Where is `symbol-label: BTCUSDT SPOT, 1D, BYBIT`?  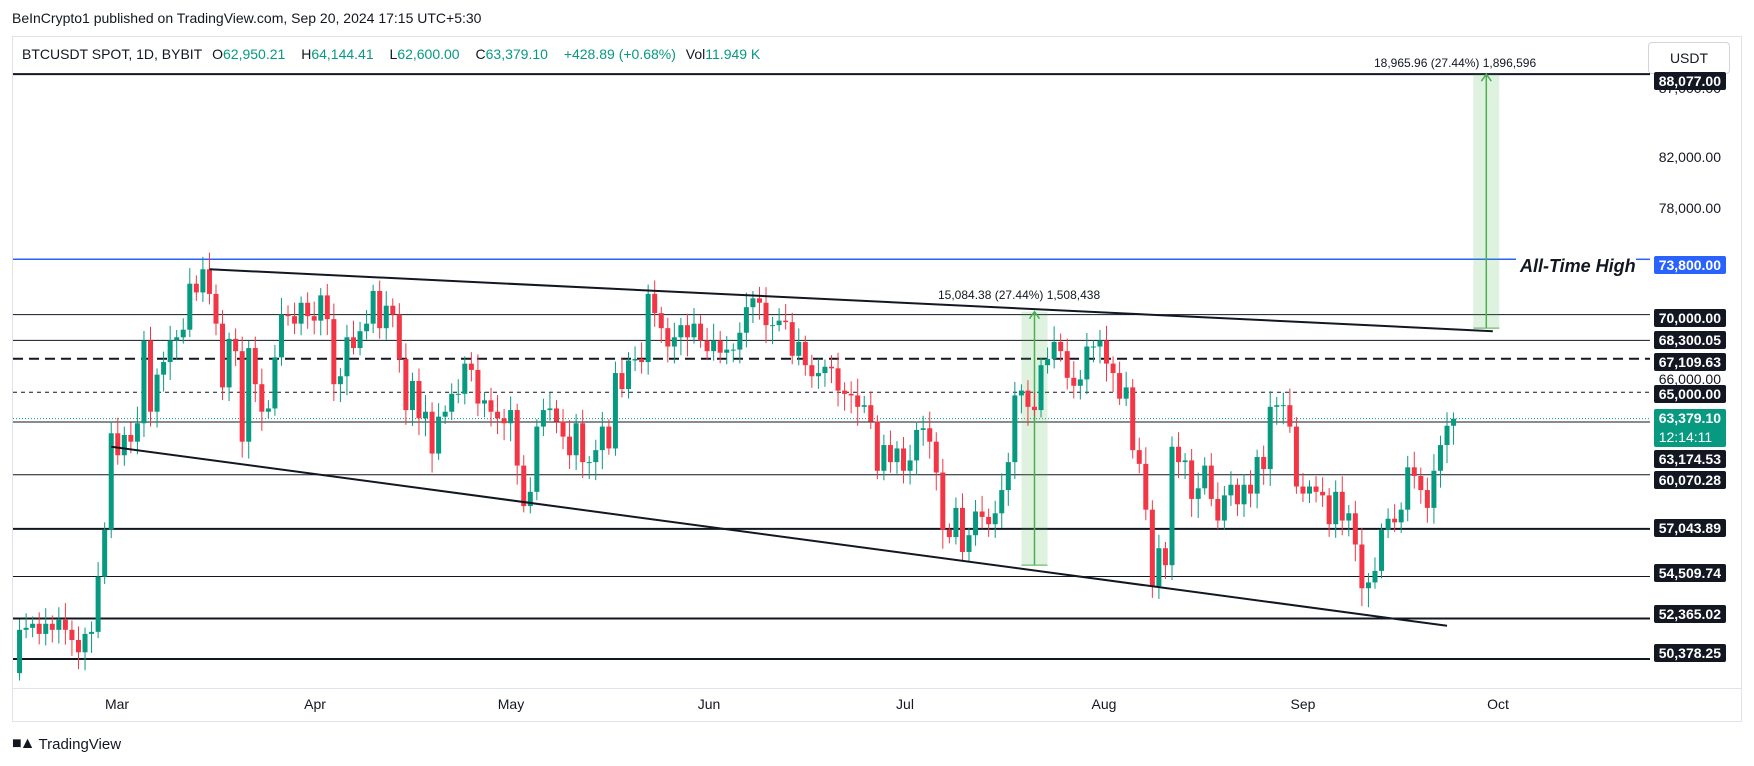
symbol-label: BTCUSDT SPOT, 1D, BYBIT is located at coordinates (112, 54).